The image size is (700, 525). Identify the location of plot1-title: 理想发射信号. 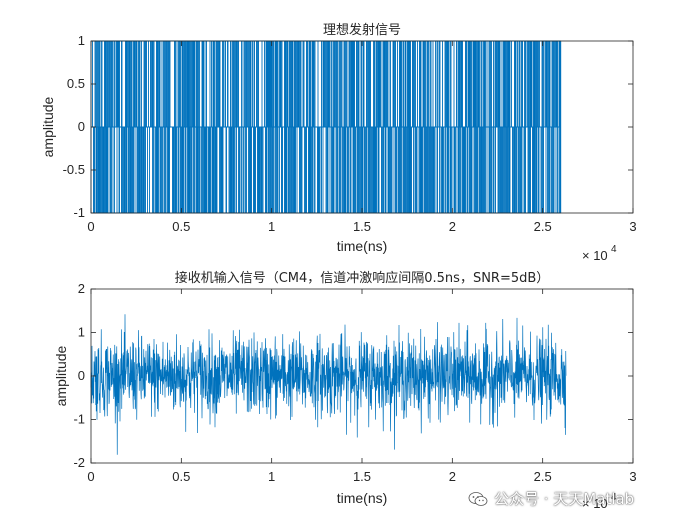
(362, 30).